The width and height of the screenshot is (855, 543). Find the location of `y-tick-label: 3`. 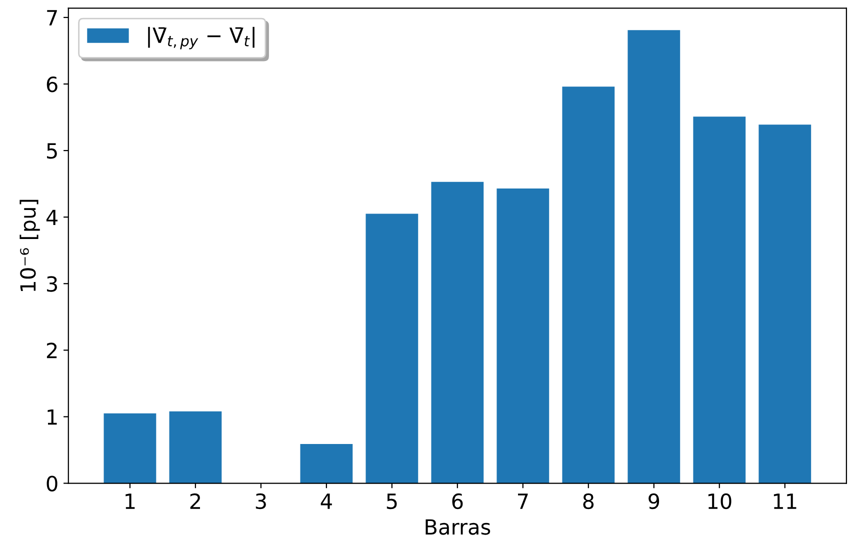

y-tick-label: 3 is located at coordinates (52, 284).